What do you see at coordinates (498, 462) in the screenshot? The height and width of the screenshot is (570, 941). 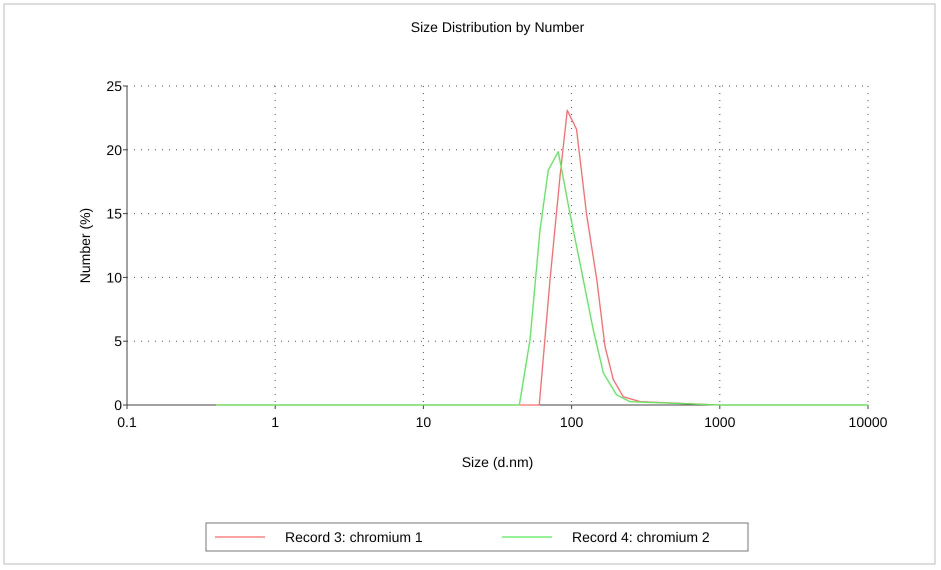 I see `x-axis-title: Size (d.nm)` at bounding box center [498, 462].